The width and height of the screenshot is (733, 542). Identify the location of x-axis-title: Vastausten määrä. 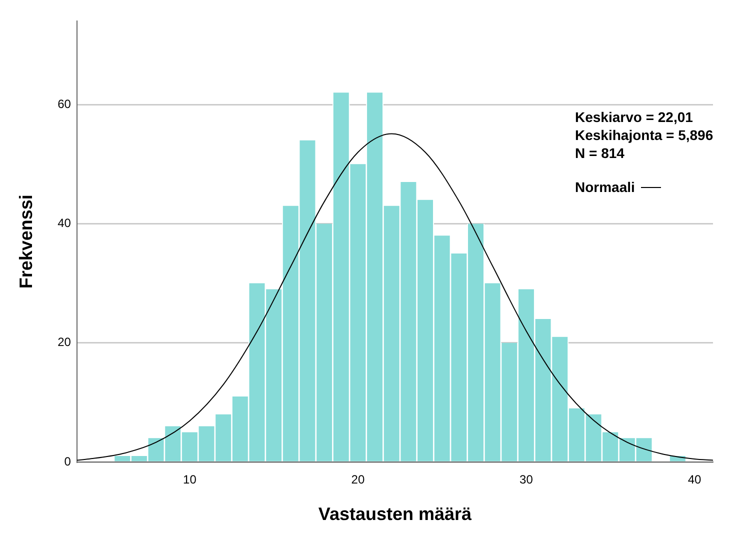
(395, 514).